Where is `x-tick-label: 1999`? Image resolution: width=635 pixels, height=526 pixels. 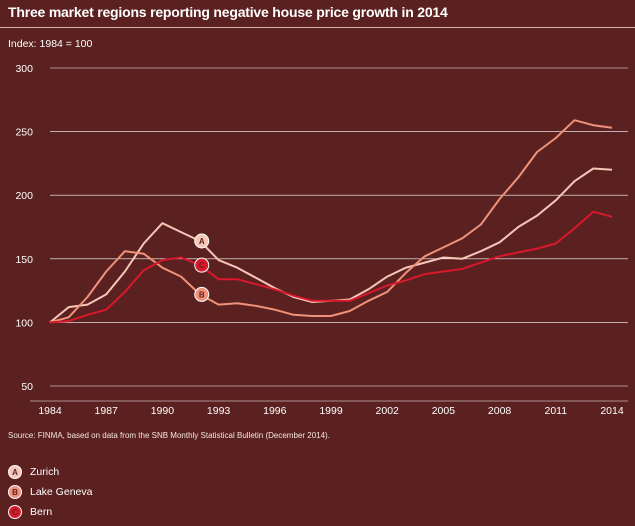 x-tick-label: 1999 is located at coordinates (331, 411).